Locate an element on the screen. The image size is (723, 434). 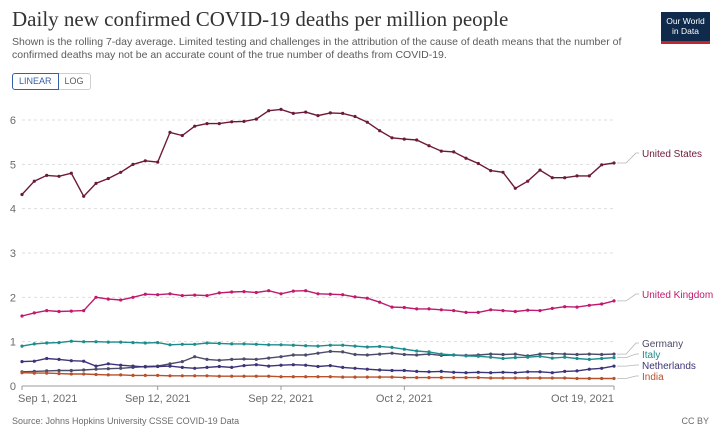
series-line-italy is located at coordinates (318, 350).